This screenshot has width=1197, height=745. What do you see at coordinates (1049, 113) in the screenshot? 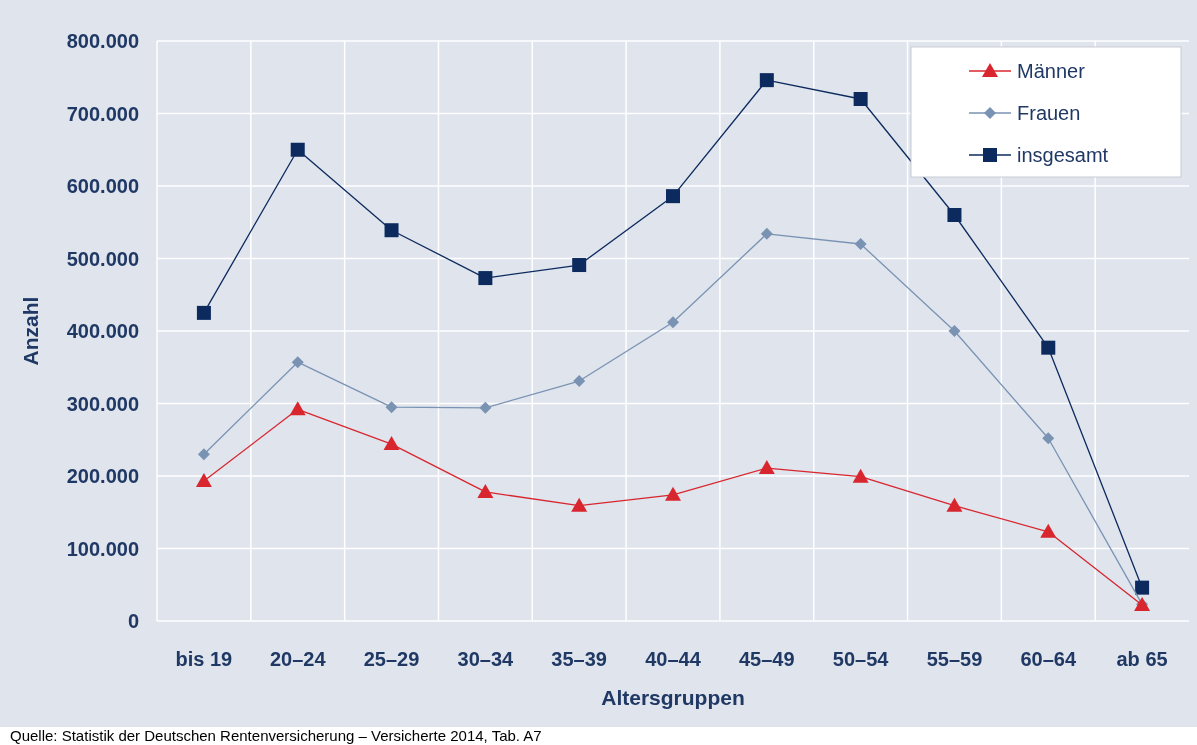
I see `legend-label: Frauen` at bounding box center [1049, 113].